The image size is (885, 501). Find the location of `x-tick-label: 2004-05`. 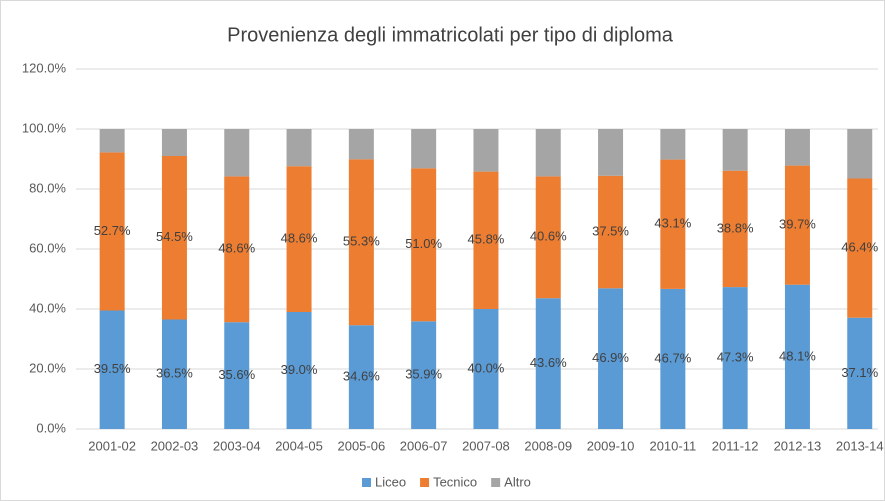

x-tick-label: 2004-05 is located at coordinates (299, 445).